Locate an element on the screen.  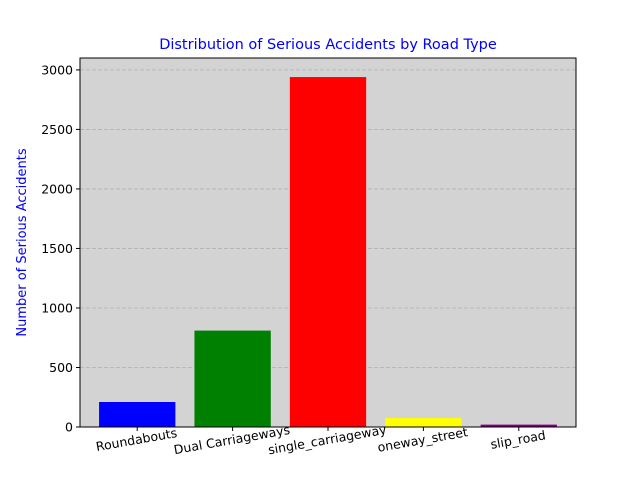
y-tick-label-2000: 2000 is located at coordinates (57, 188).